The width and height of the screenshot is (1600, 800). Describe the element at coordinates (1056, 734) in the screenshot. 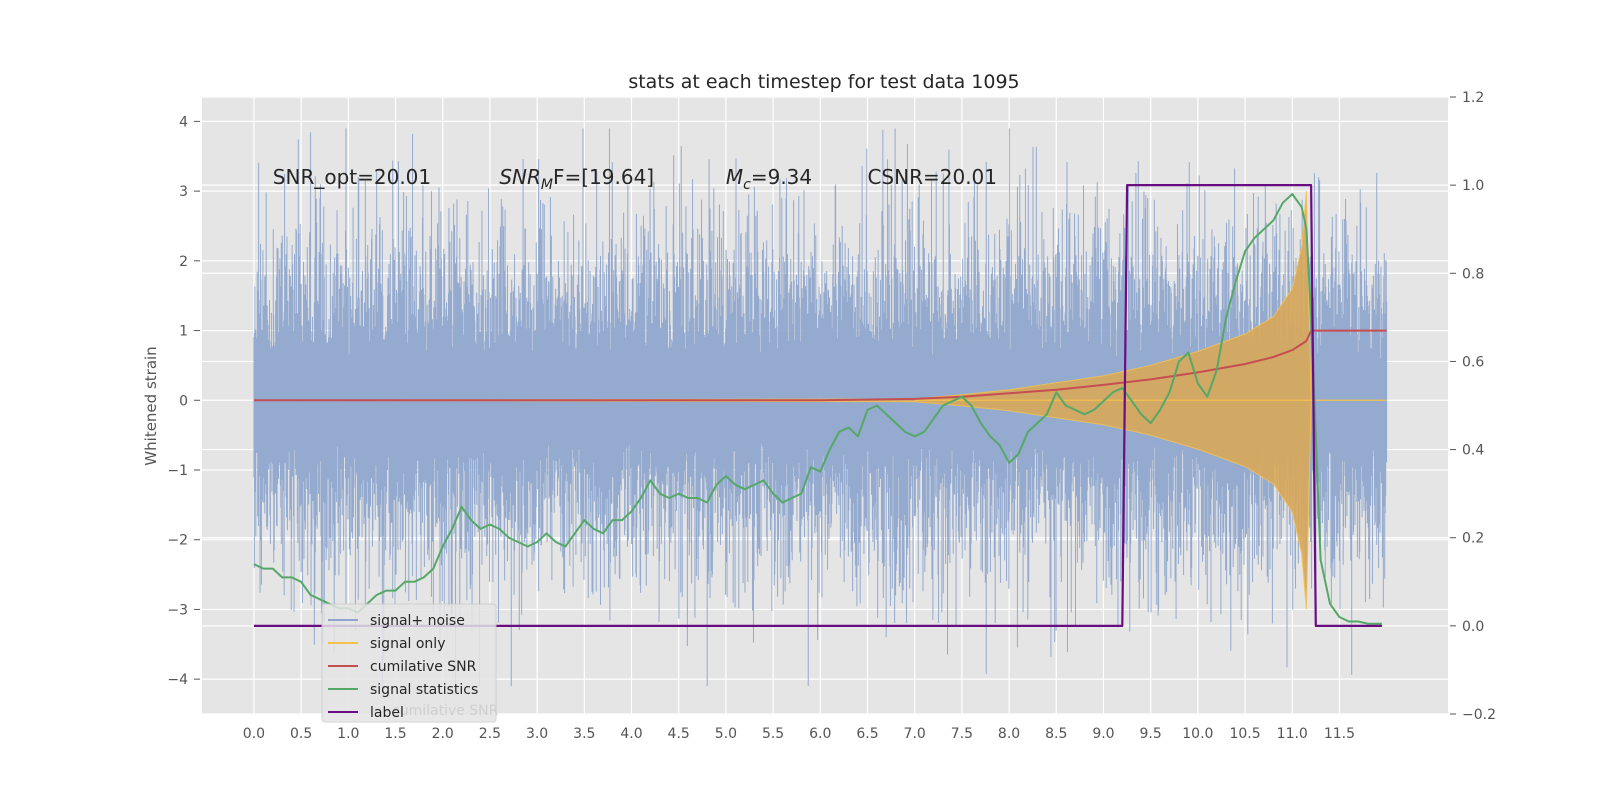

I see `x-tick-label: 8.5` at that location.